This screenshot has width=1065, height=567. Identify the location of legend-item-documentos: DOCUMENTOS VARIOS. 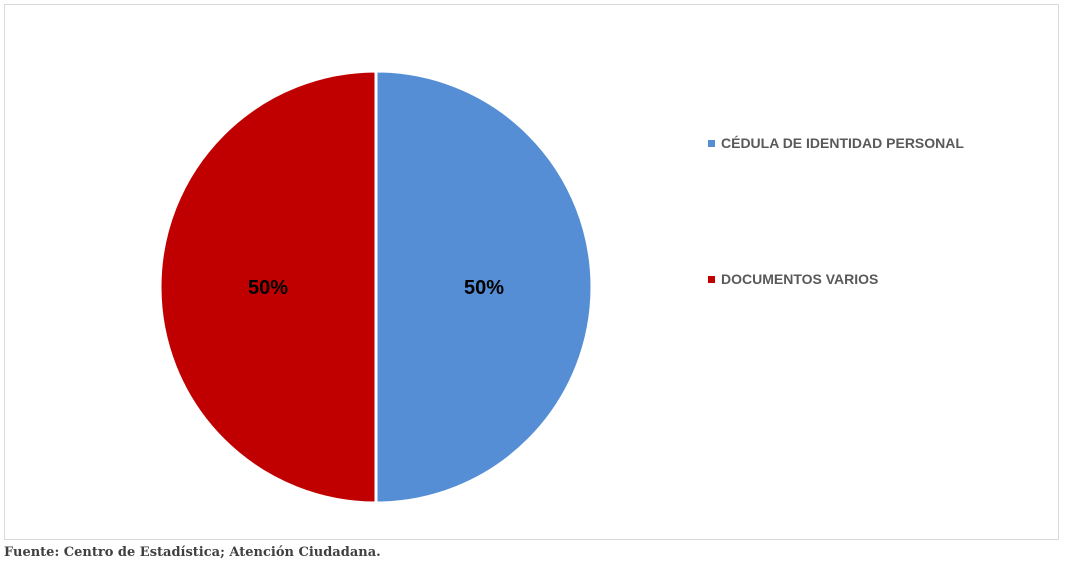
(878, 279).